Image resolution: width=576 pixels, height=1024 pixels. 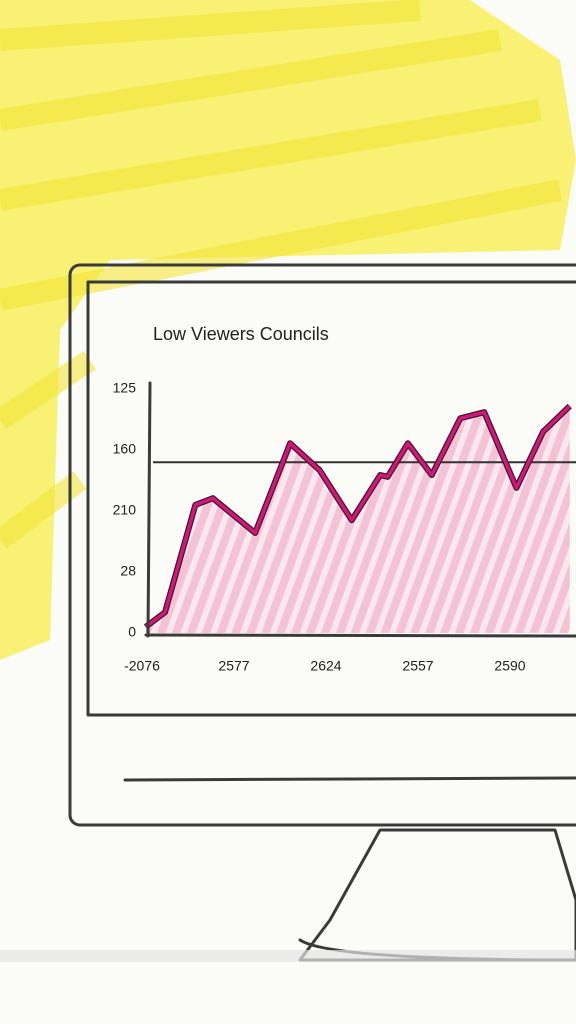 I want to click on x-tick-label: -2076, so click(x=142, y=666).